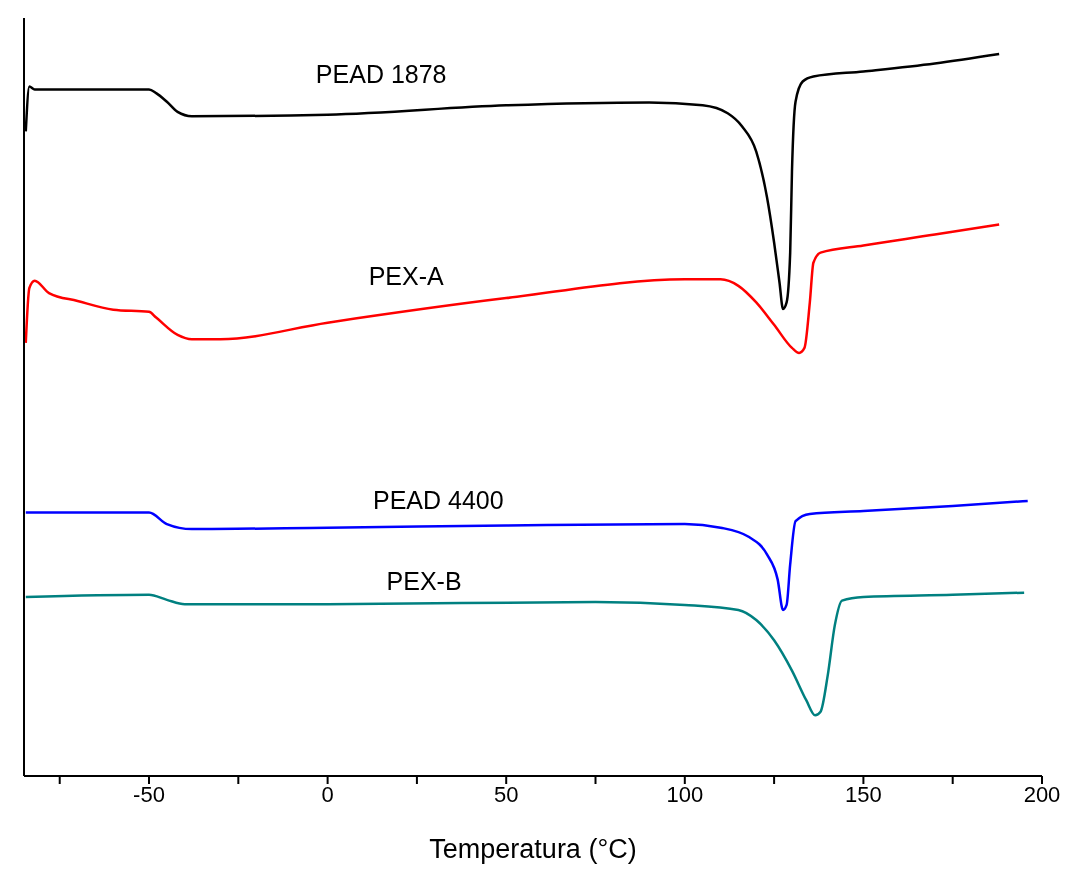 This screenshot has width=1073, height=879. I want to click on x-tick-label: -50, so click(149, 794).